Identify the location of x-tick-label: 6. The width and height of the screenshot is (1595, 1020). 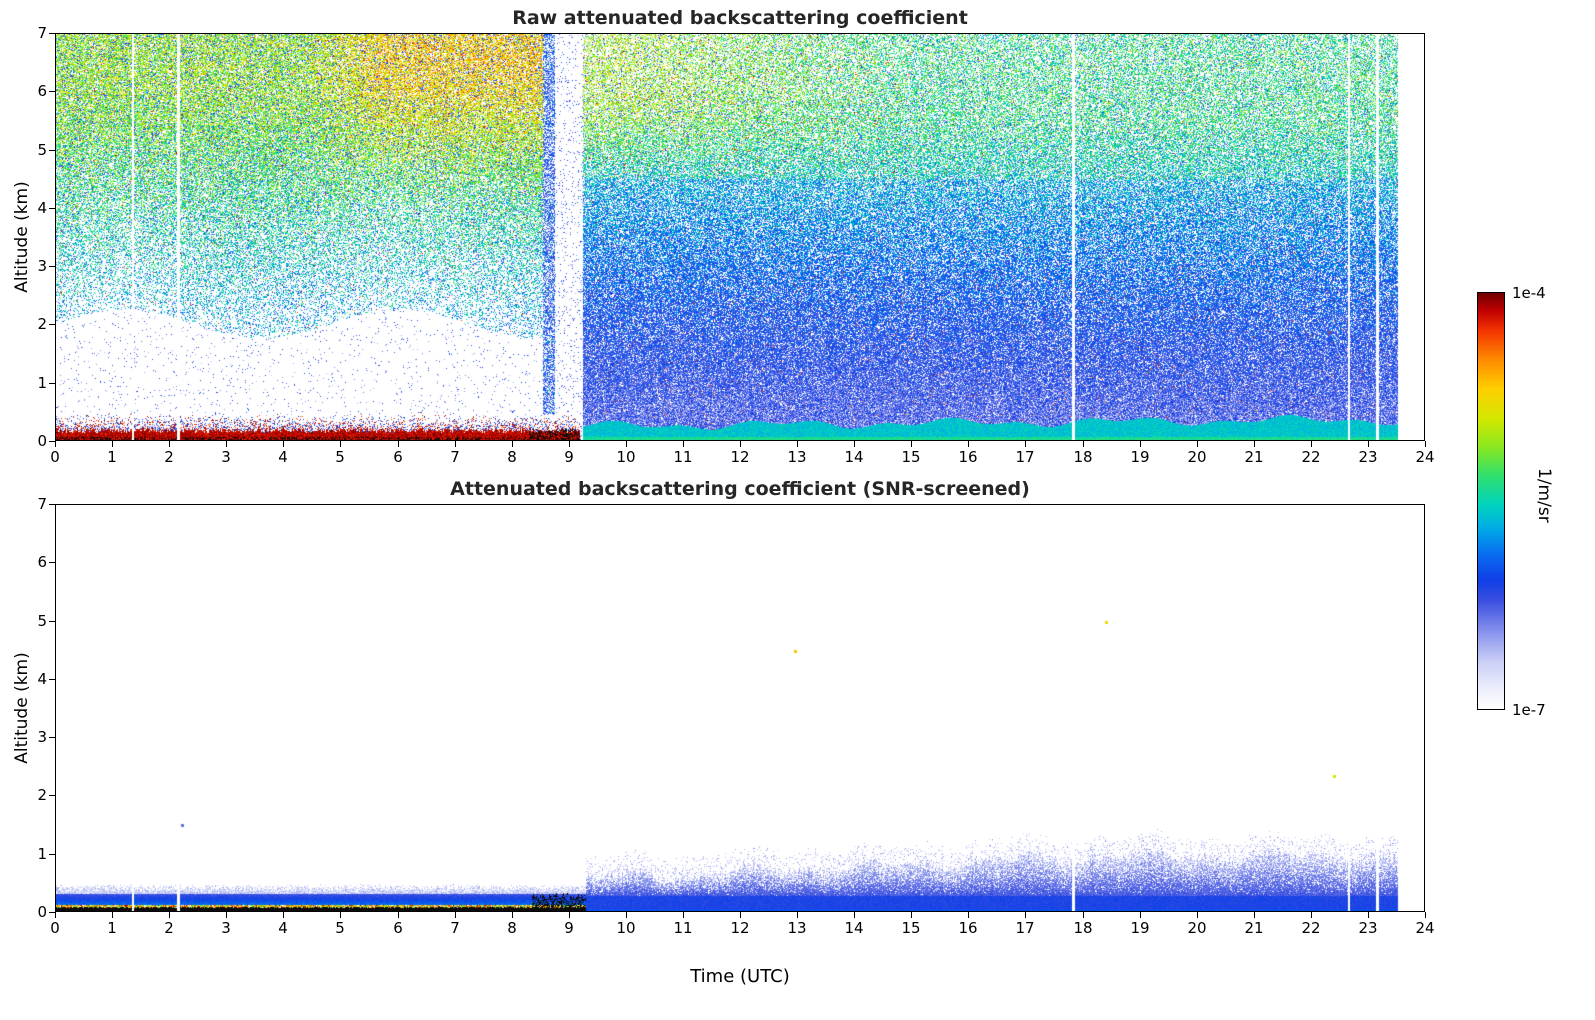
(398, 457).